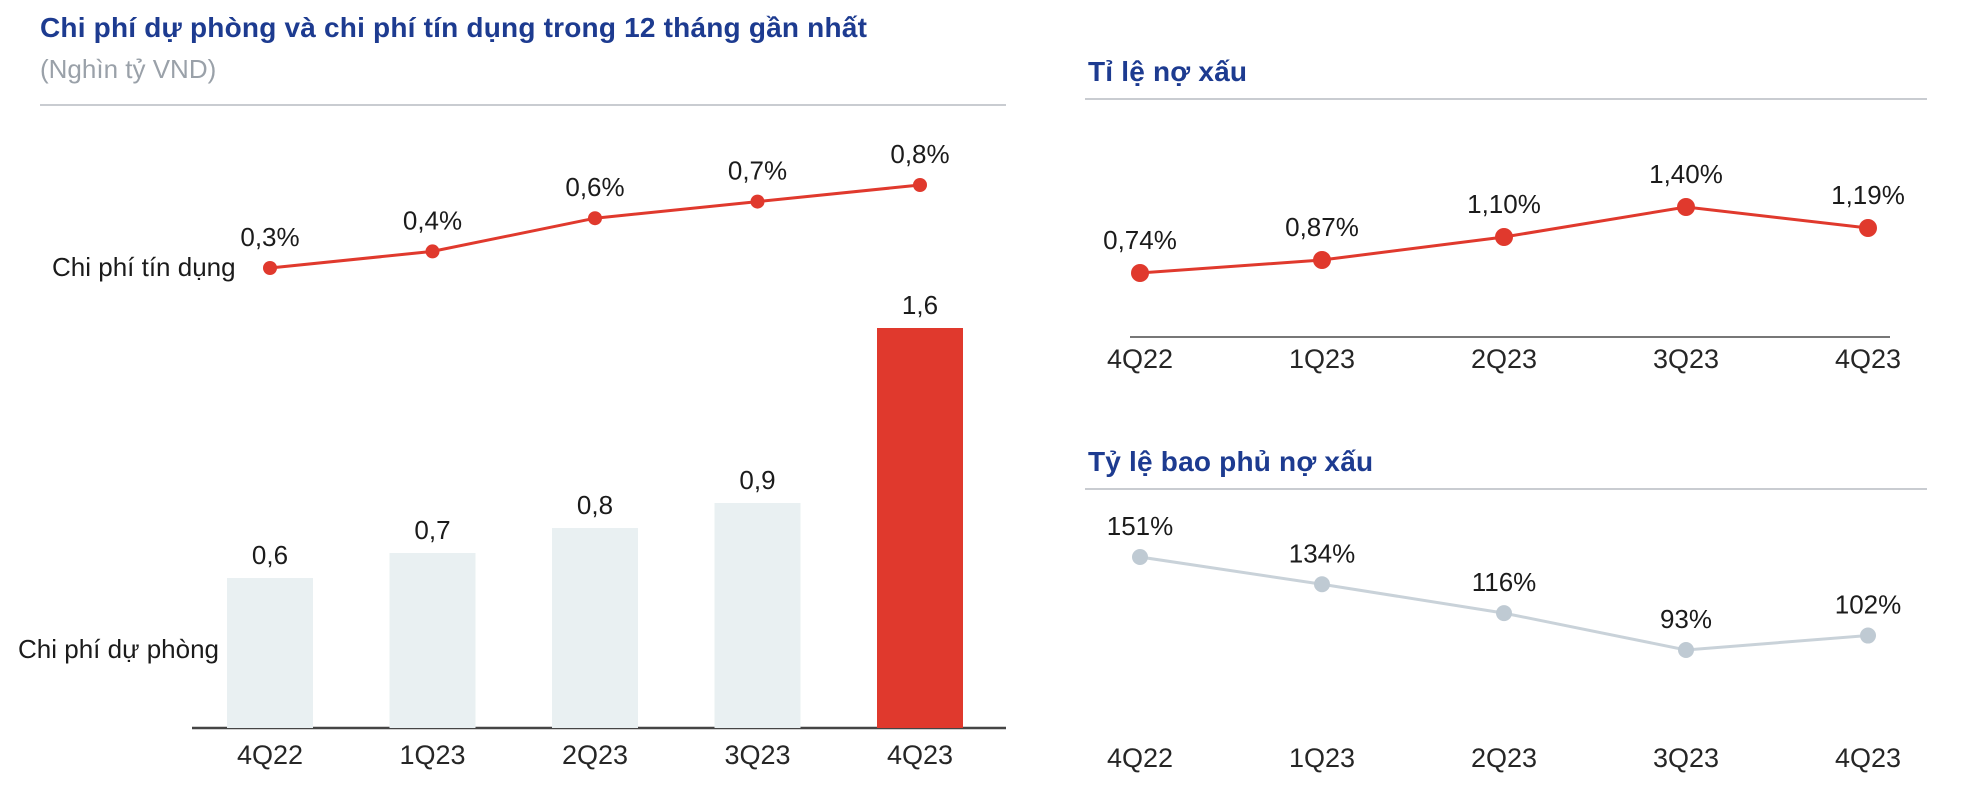 This screenshot has width=1966, height=796. What do you see at coordinates (118, 649) in the screenshot?
I see `provision-series-label: Chi phí dự phòng` at bounding box center [118, 649].